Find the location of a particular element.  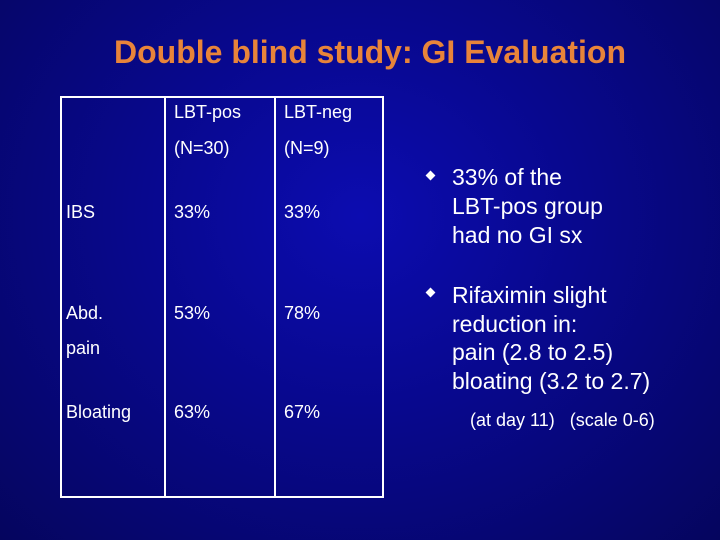

table-bottom-border is located at coordinates (222, 497).